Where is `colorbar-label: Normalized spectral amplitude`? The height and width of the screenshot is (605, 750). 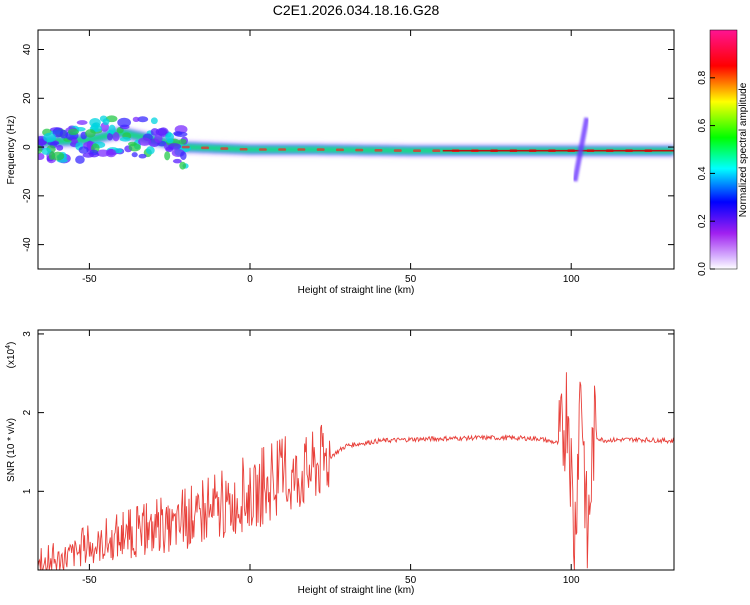 colorbar-label: Normalized spectral amplitude is located at coordinates (743, 149).